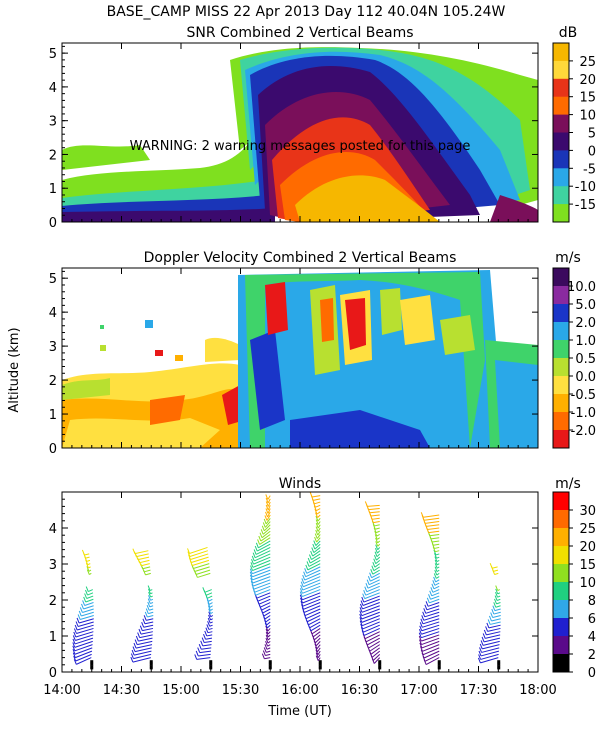 The height and width of the screenshot is (750, 600). I want to click on x-tick-label: 14:30, so click(121, 690).